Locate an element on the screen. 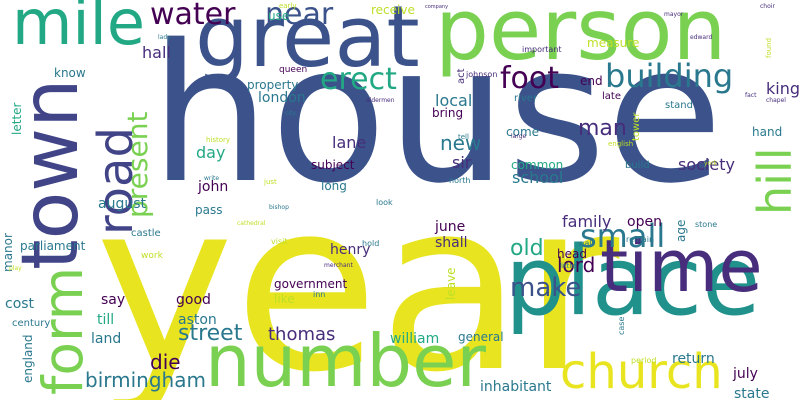 The image size is (800, 400). word-school: school is located at coordinates (538, 177).